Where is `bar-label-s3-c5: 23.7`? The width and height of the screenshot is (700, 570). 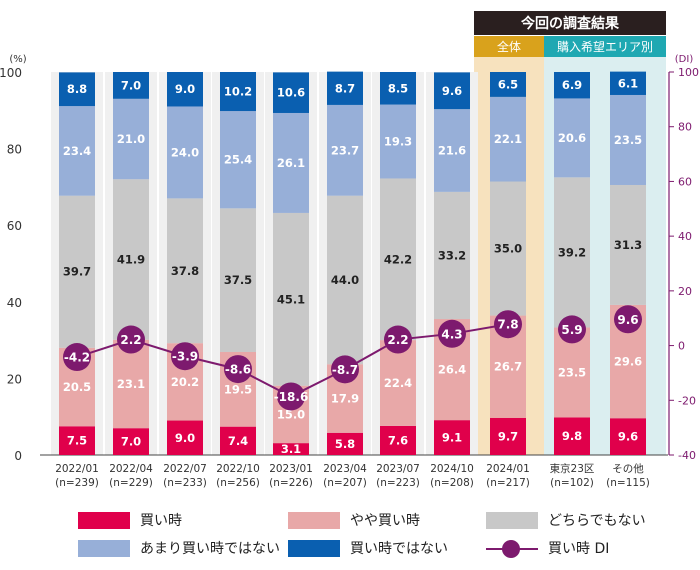
bar-label-s3-c5: 23.7 is located at coordinates (345, 150).